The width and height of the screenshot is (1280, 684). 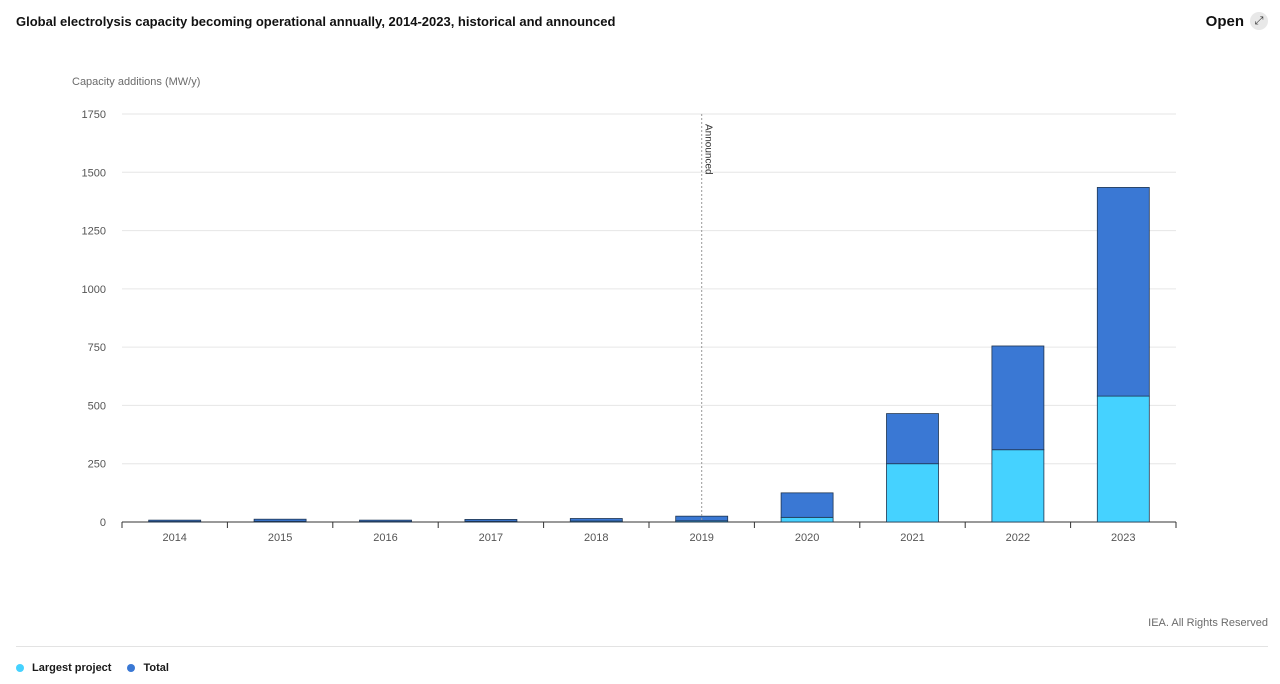 I want to click on legend-item-total: Total, so click(x=148, y=668).